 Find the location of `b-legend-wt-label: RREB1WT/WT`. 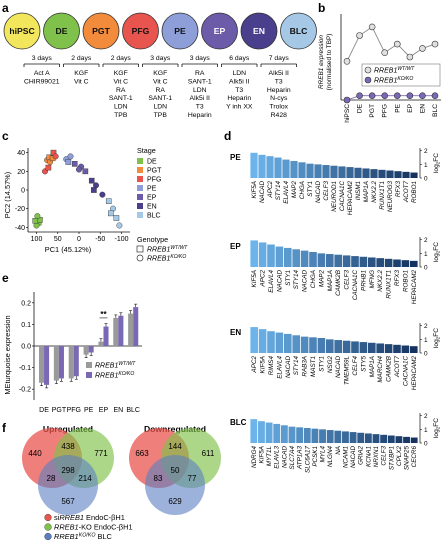

b-legend-wt-label: RREB1WT/WT is located at coordinates (394, 70).